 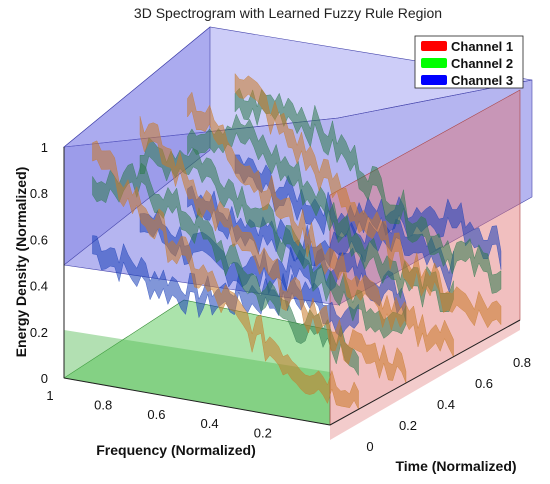 I want to click on z-tick-label: 0, so click(x=44, y=378).